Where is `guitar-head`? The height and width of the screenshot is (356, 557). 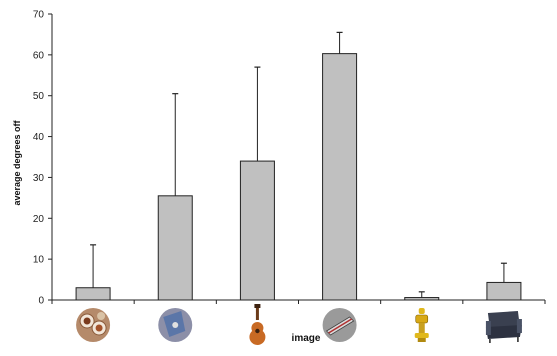 guitar-head is located at coordinates (257, 306).